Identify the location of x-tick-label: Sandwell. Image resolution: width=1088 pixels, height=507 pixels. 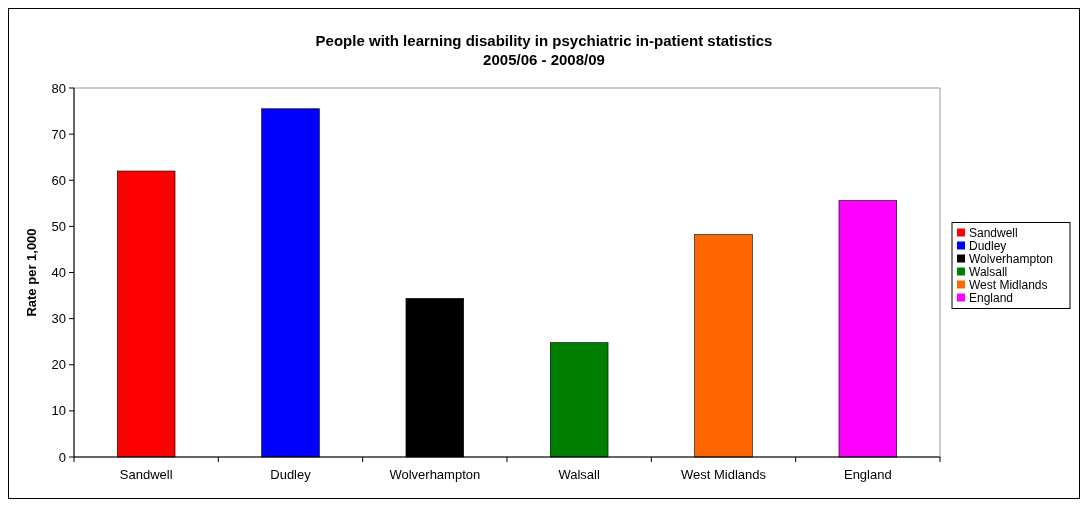
(146, 474).